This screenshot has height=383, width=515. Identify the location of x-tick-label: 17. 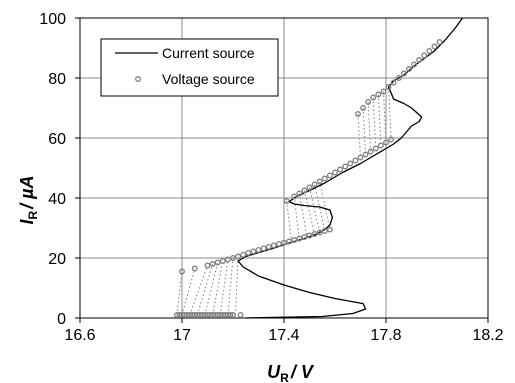
(182, 335).